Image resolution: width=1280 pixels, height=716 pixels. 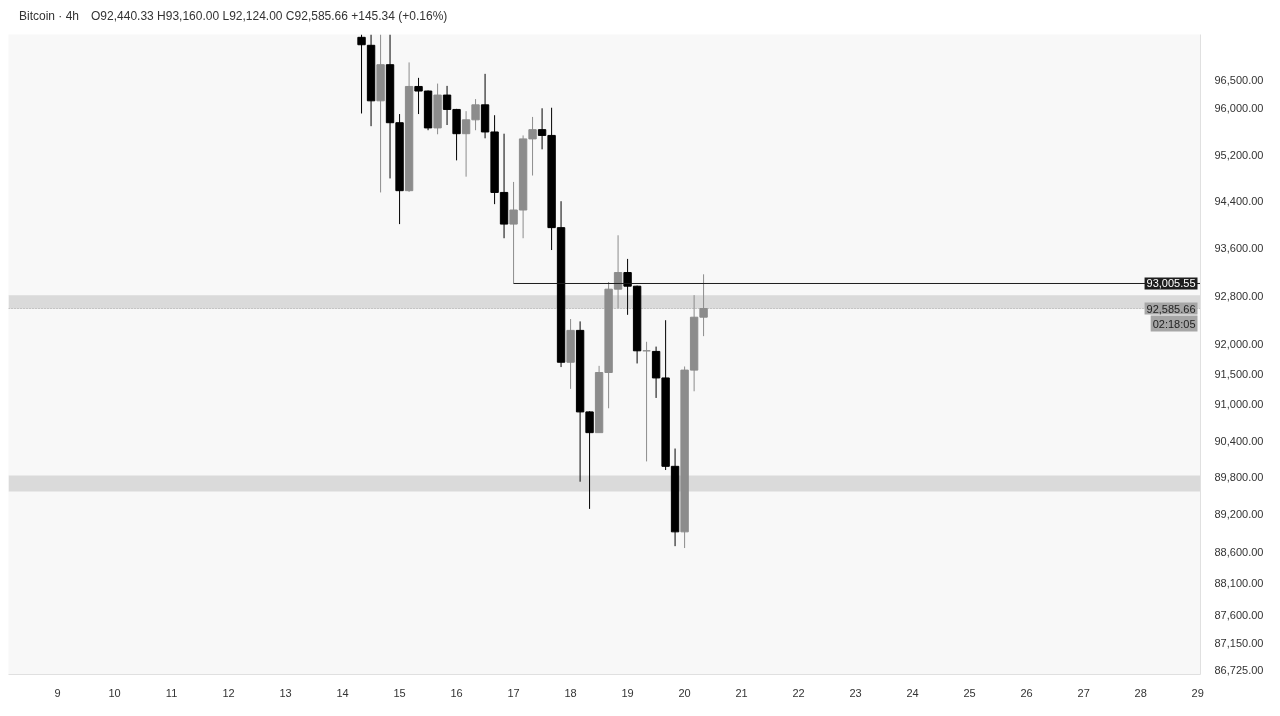 I want to click on x-tick-label: 18, so click(x=570, y=692).